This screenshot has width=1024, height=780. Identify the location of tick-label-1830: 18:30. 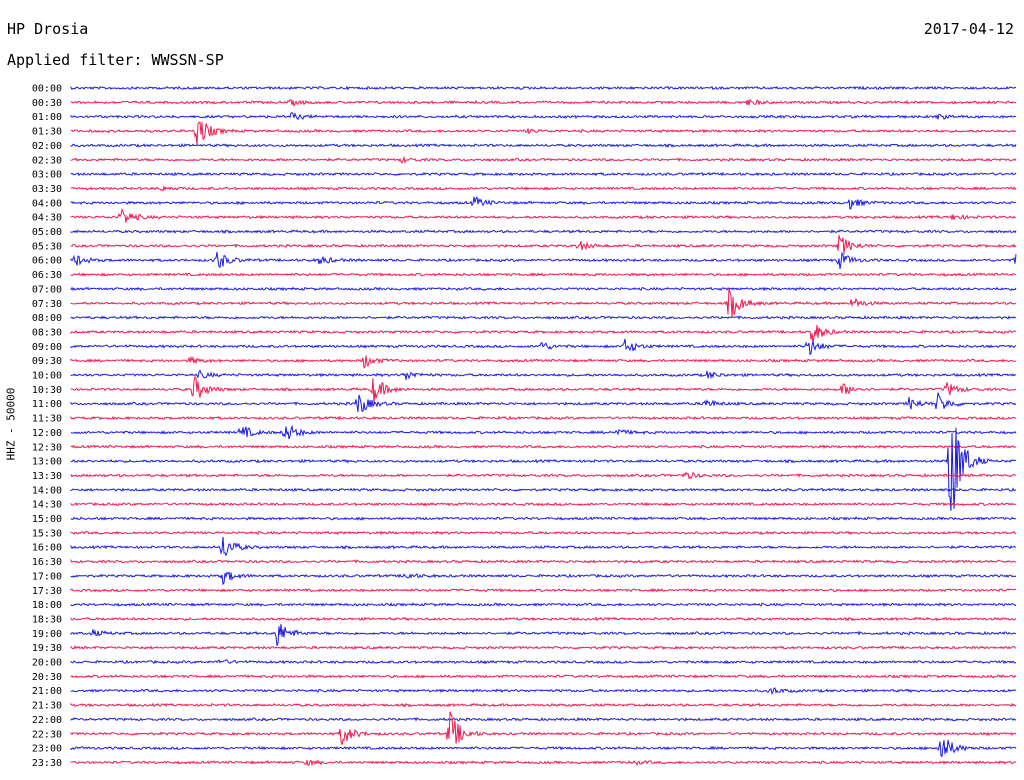
(47, 619).